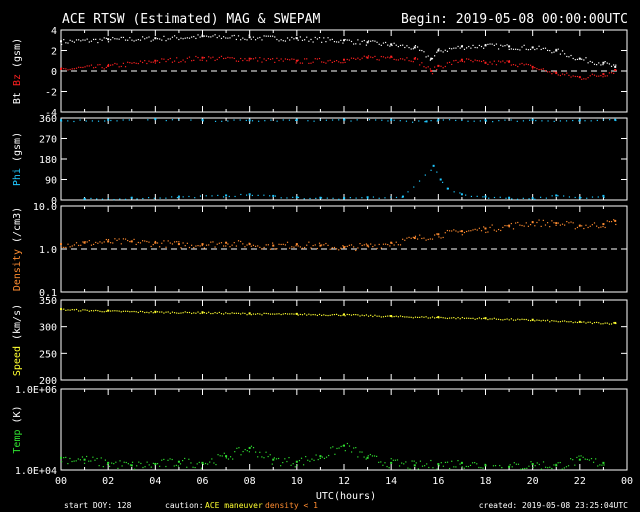  What do you see at coordinates (338, 67) in the screenshot?
I see `series-Bz` at bounding box center [338, 67].